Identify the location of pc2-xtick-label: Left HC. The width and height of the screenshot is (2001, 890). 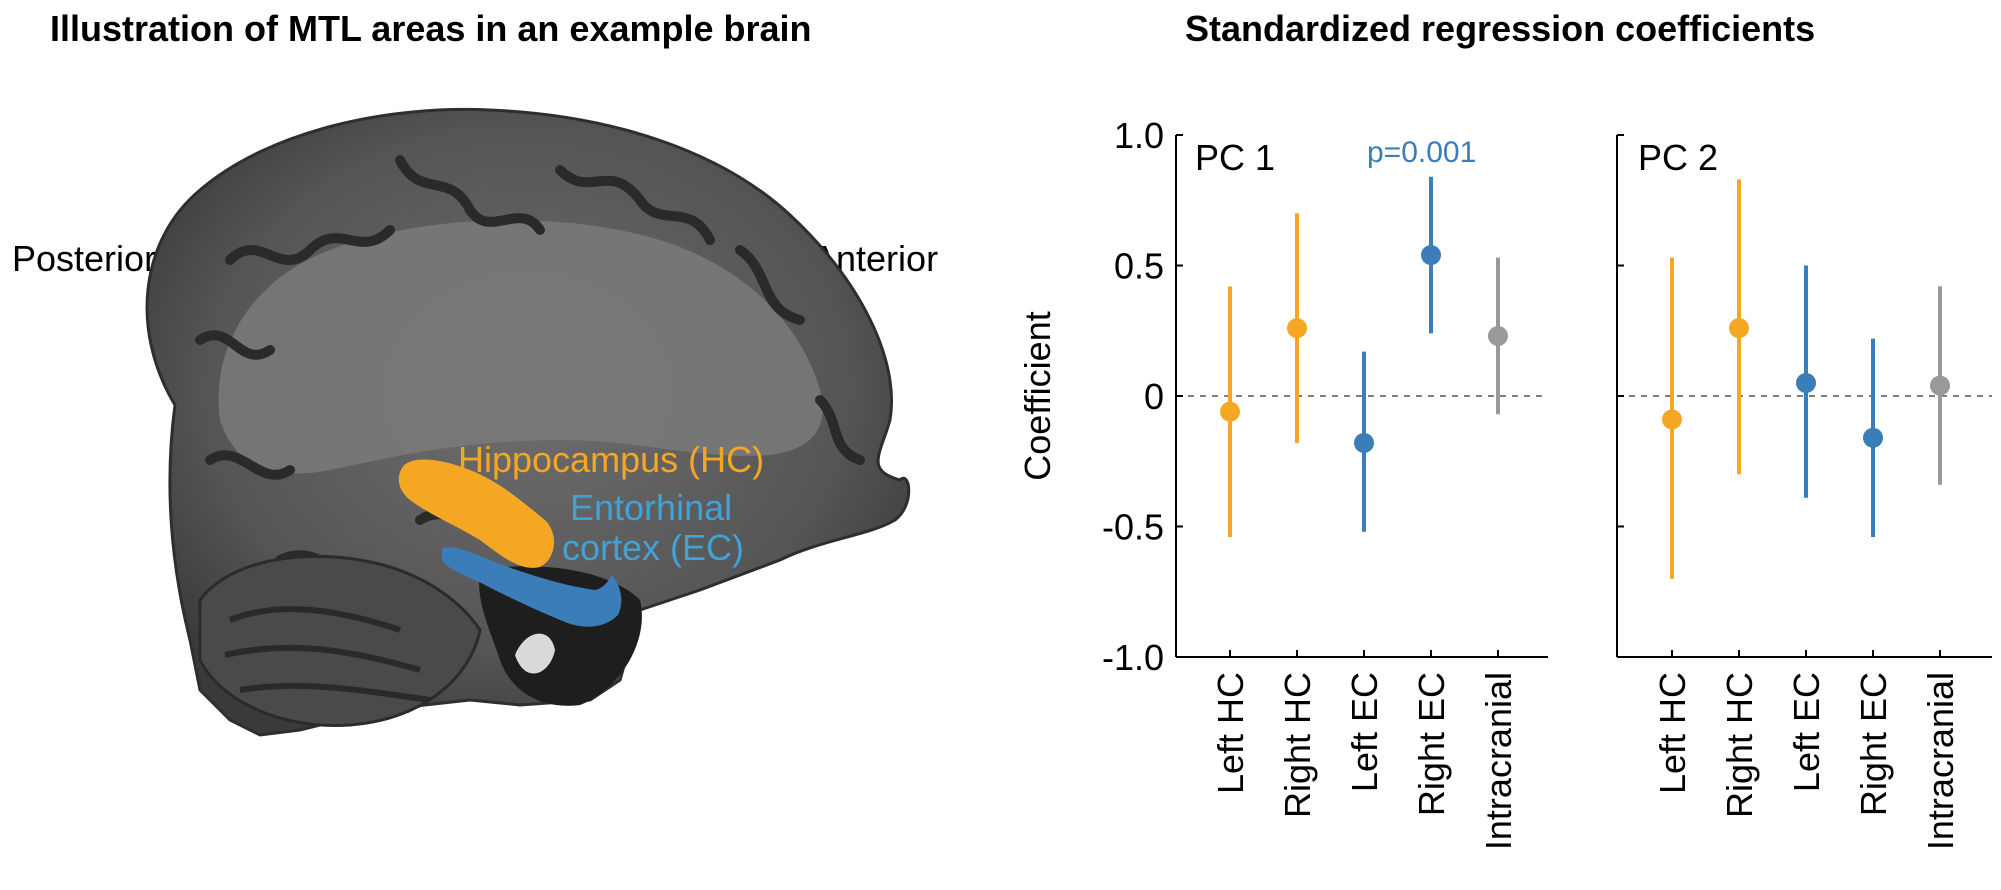
(1672, 733).